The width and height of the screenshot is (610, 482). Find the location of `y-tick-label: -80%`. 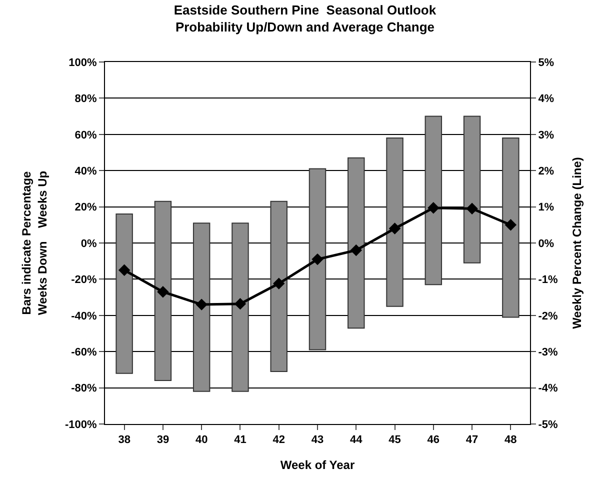

y-tick-label: -80% is located at coordinates (84, 388).